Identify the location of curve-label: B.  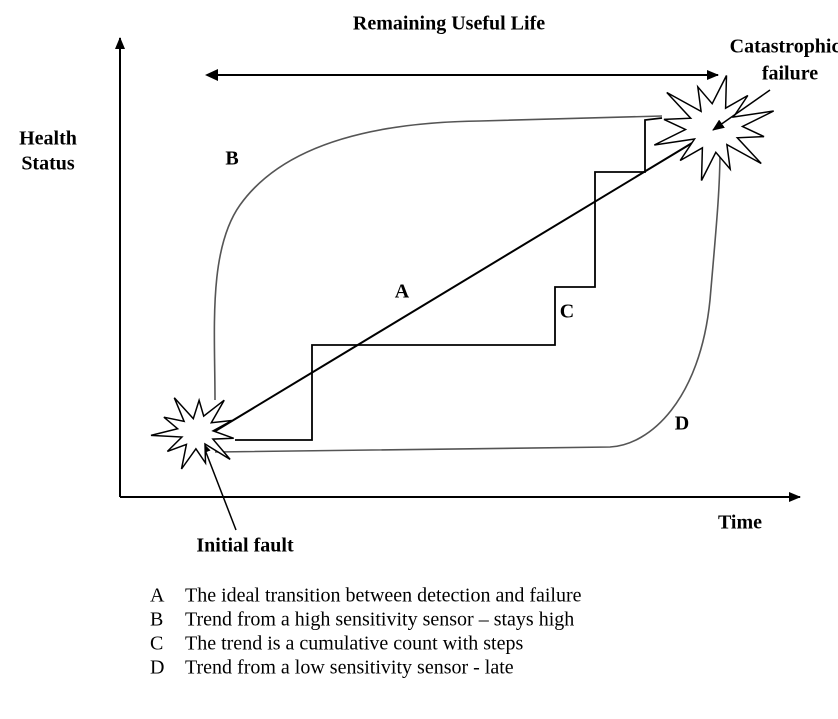
(231, 159).